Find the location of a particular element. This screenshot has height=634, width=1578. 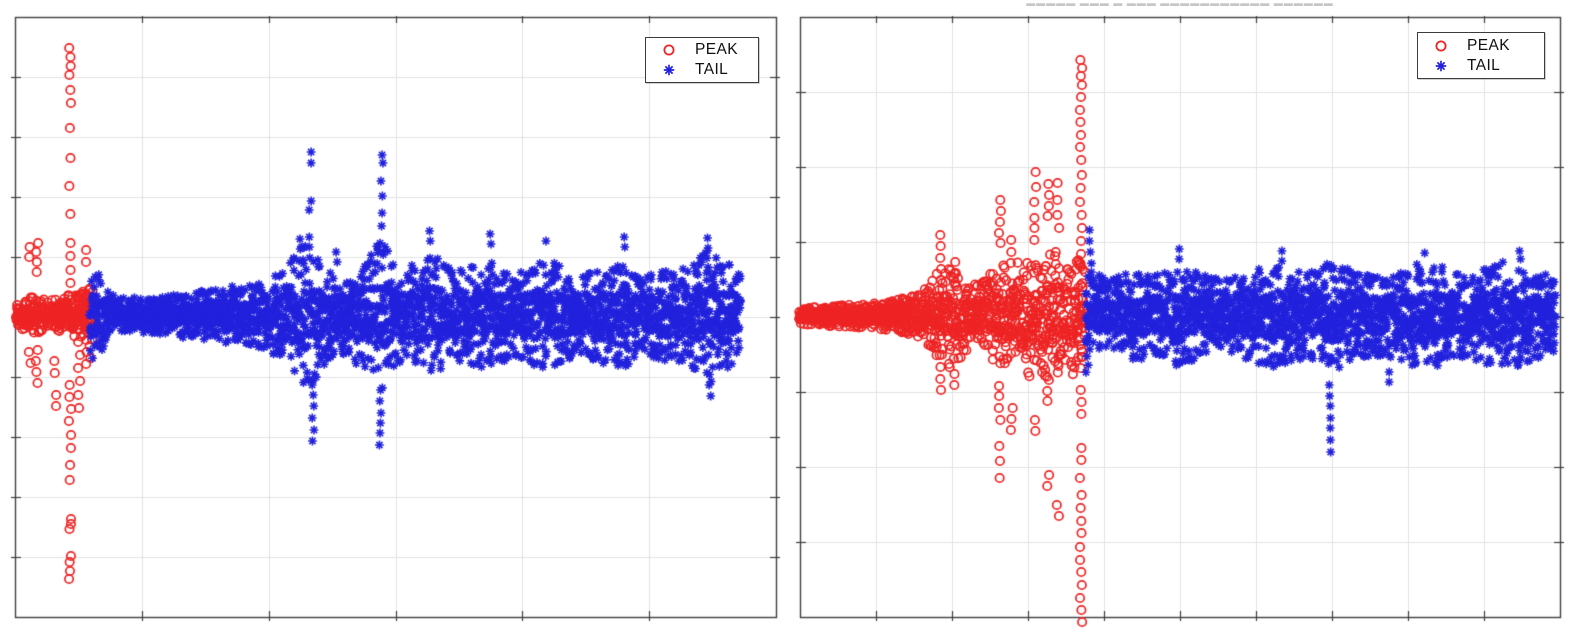

legend-right-plot: PEAK TAIL is located at coordinates (1481, 55).